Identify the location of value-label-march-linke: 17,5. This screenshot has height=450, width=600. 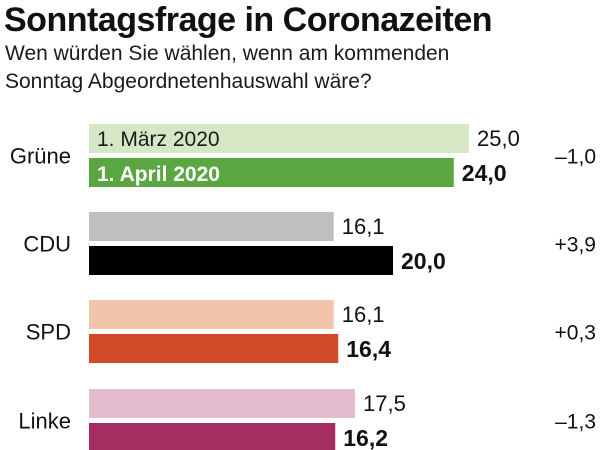
(384, 403).